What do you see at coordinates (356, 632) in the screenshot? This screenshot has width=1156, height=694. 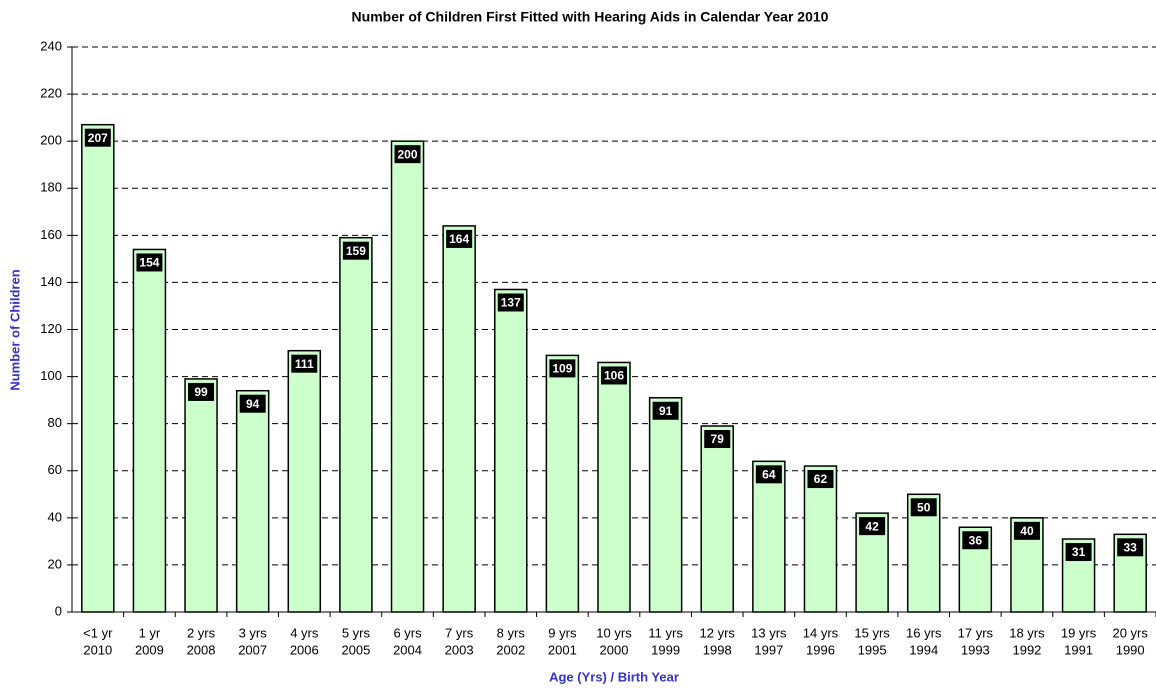 I see `x-tick-label: 5 yrs` at bounding box center [356, 632].